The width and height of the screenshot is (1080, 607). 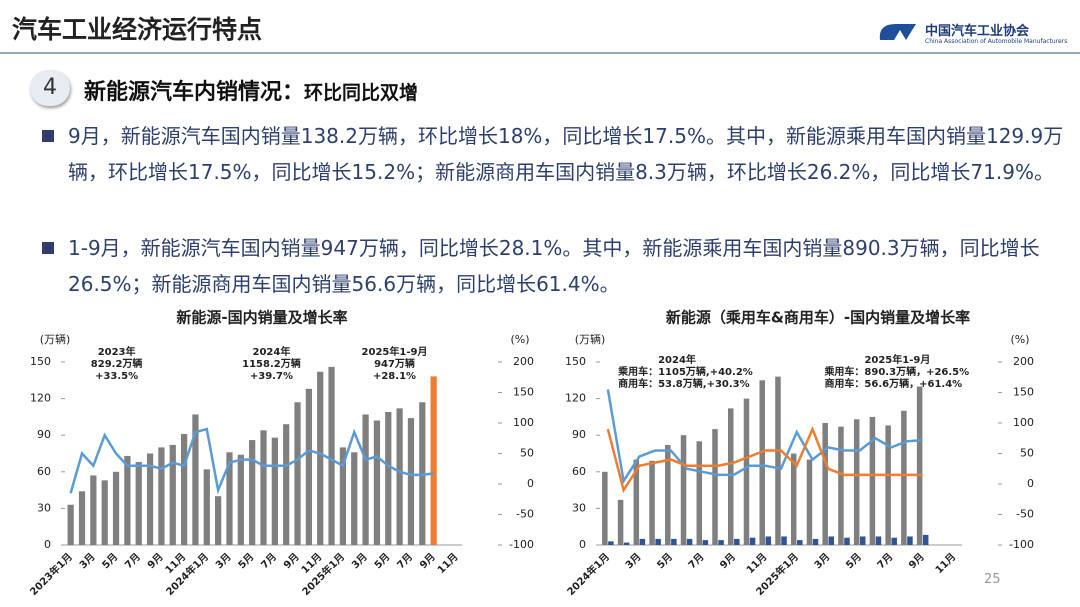 What do you see at coordinates (992, 579) in the screenshot?
I see `page-number: 25` at bounding box center [992, 579].